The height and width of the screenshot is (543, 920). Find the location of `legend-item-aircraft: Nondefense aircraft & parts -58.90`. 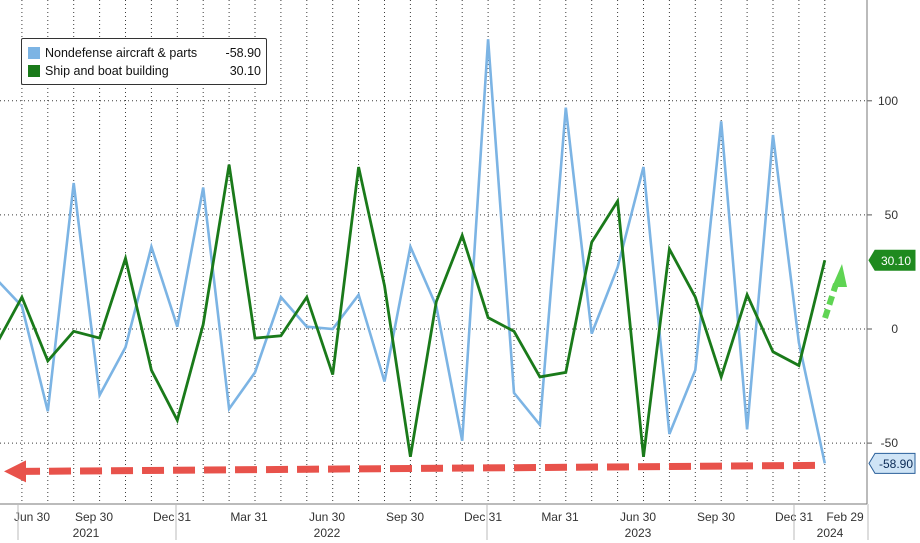

legend-item-aircraft: Nondefense aircraft & parts -58.90 is located at coordinates (144, 53).